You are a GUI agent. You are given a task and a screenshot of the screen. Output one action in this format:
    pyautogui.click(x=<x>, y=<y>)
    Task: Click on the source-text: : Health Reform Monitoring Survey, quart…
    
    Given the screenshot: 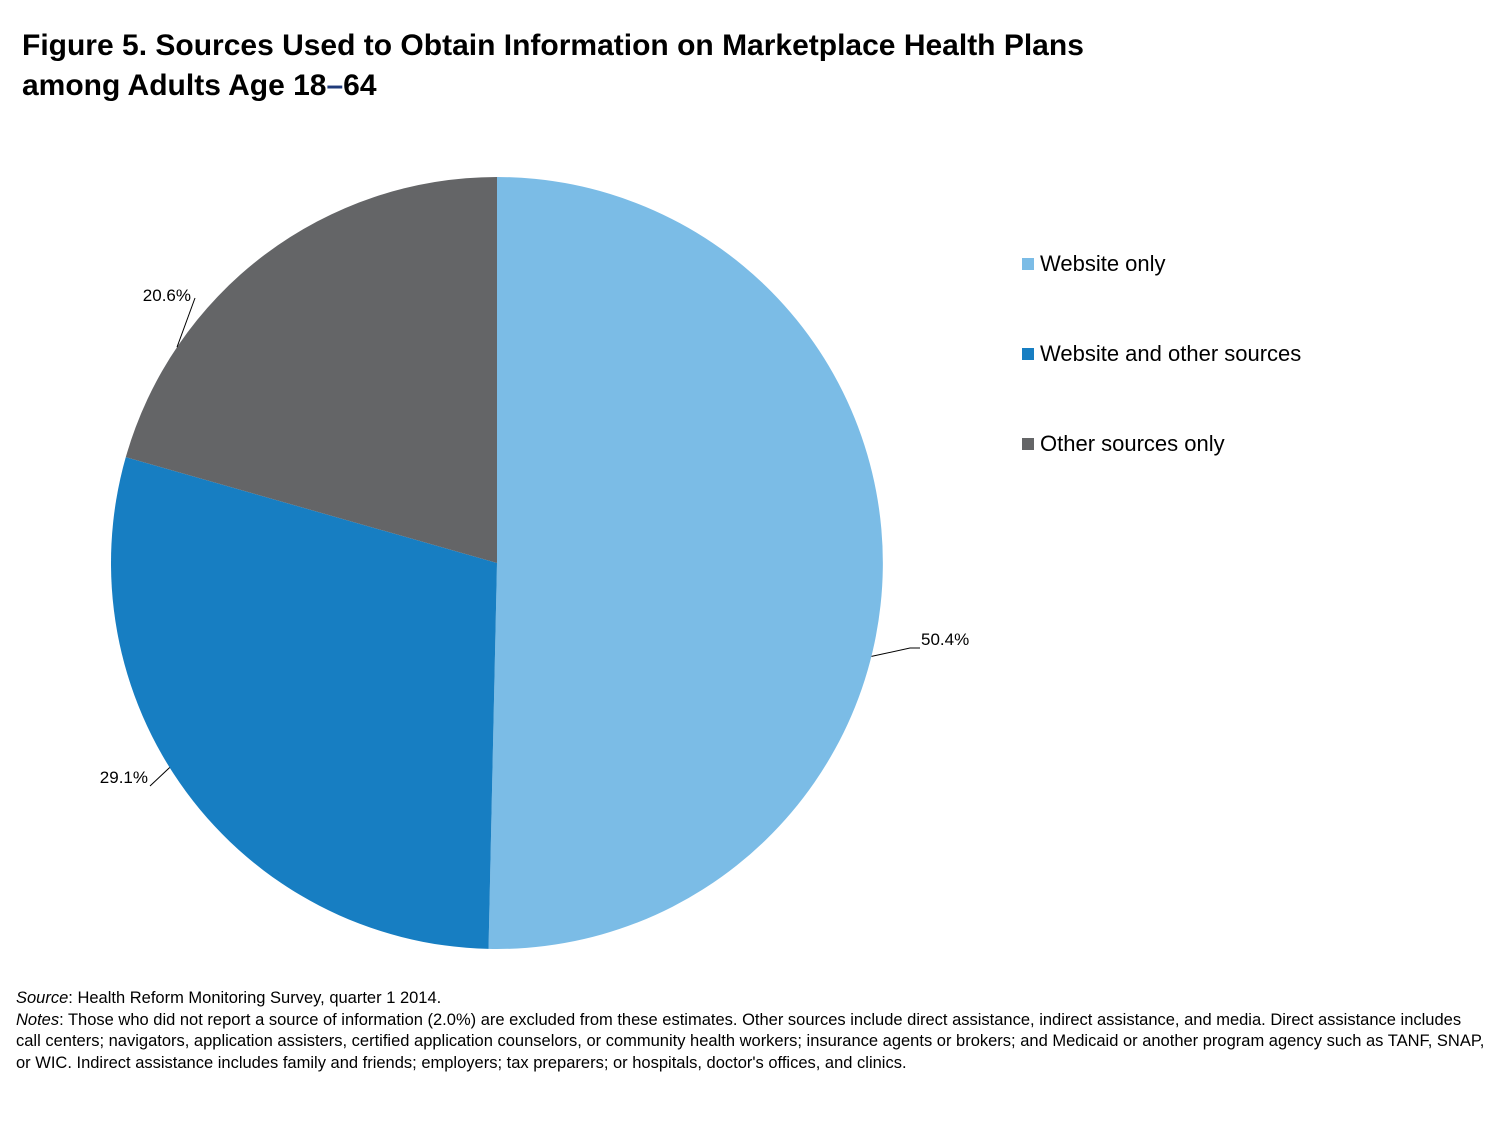 What is the action you would take?
    pyautogui.click(x=255, y=998)
    